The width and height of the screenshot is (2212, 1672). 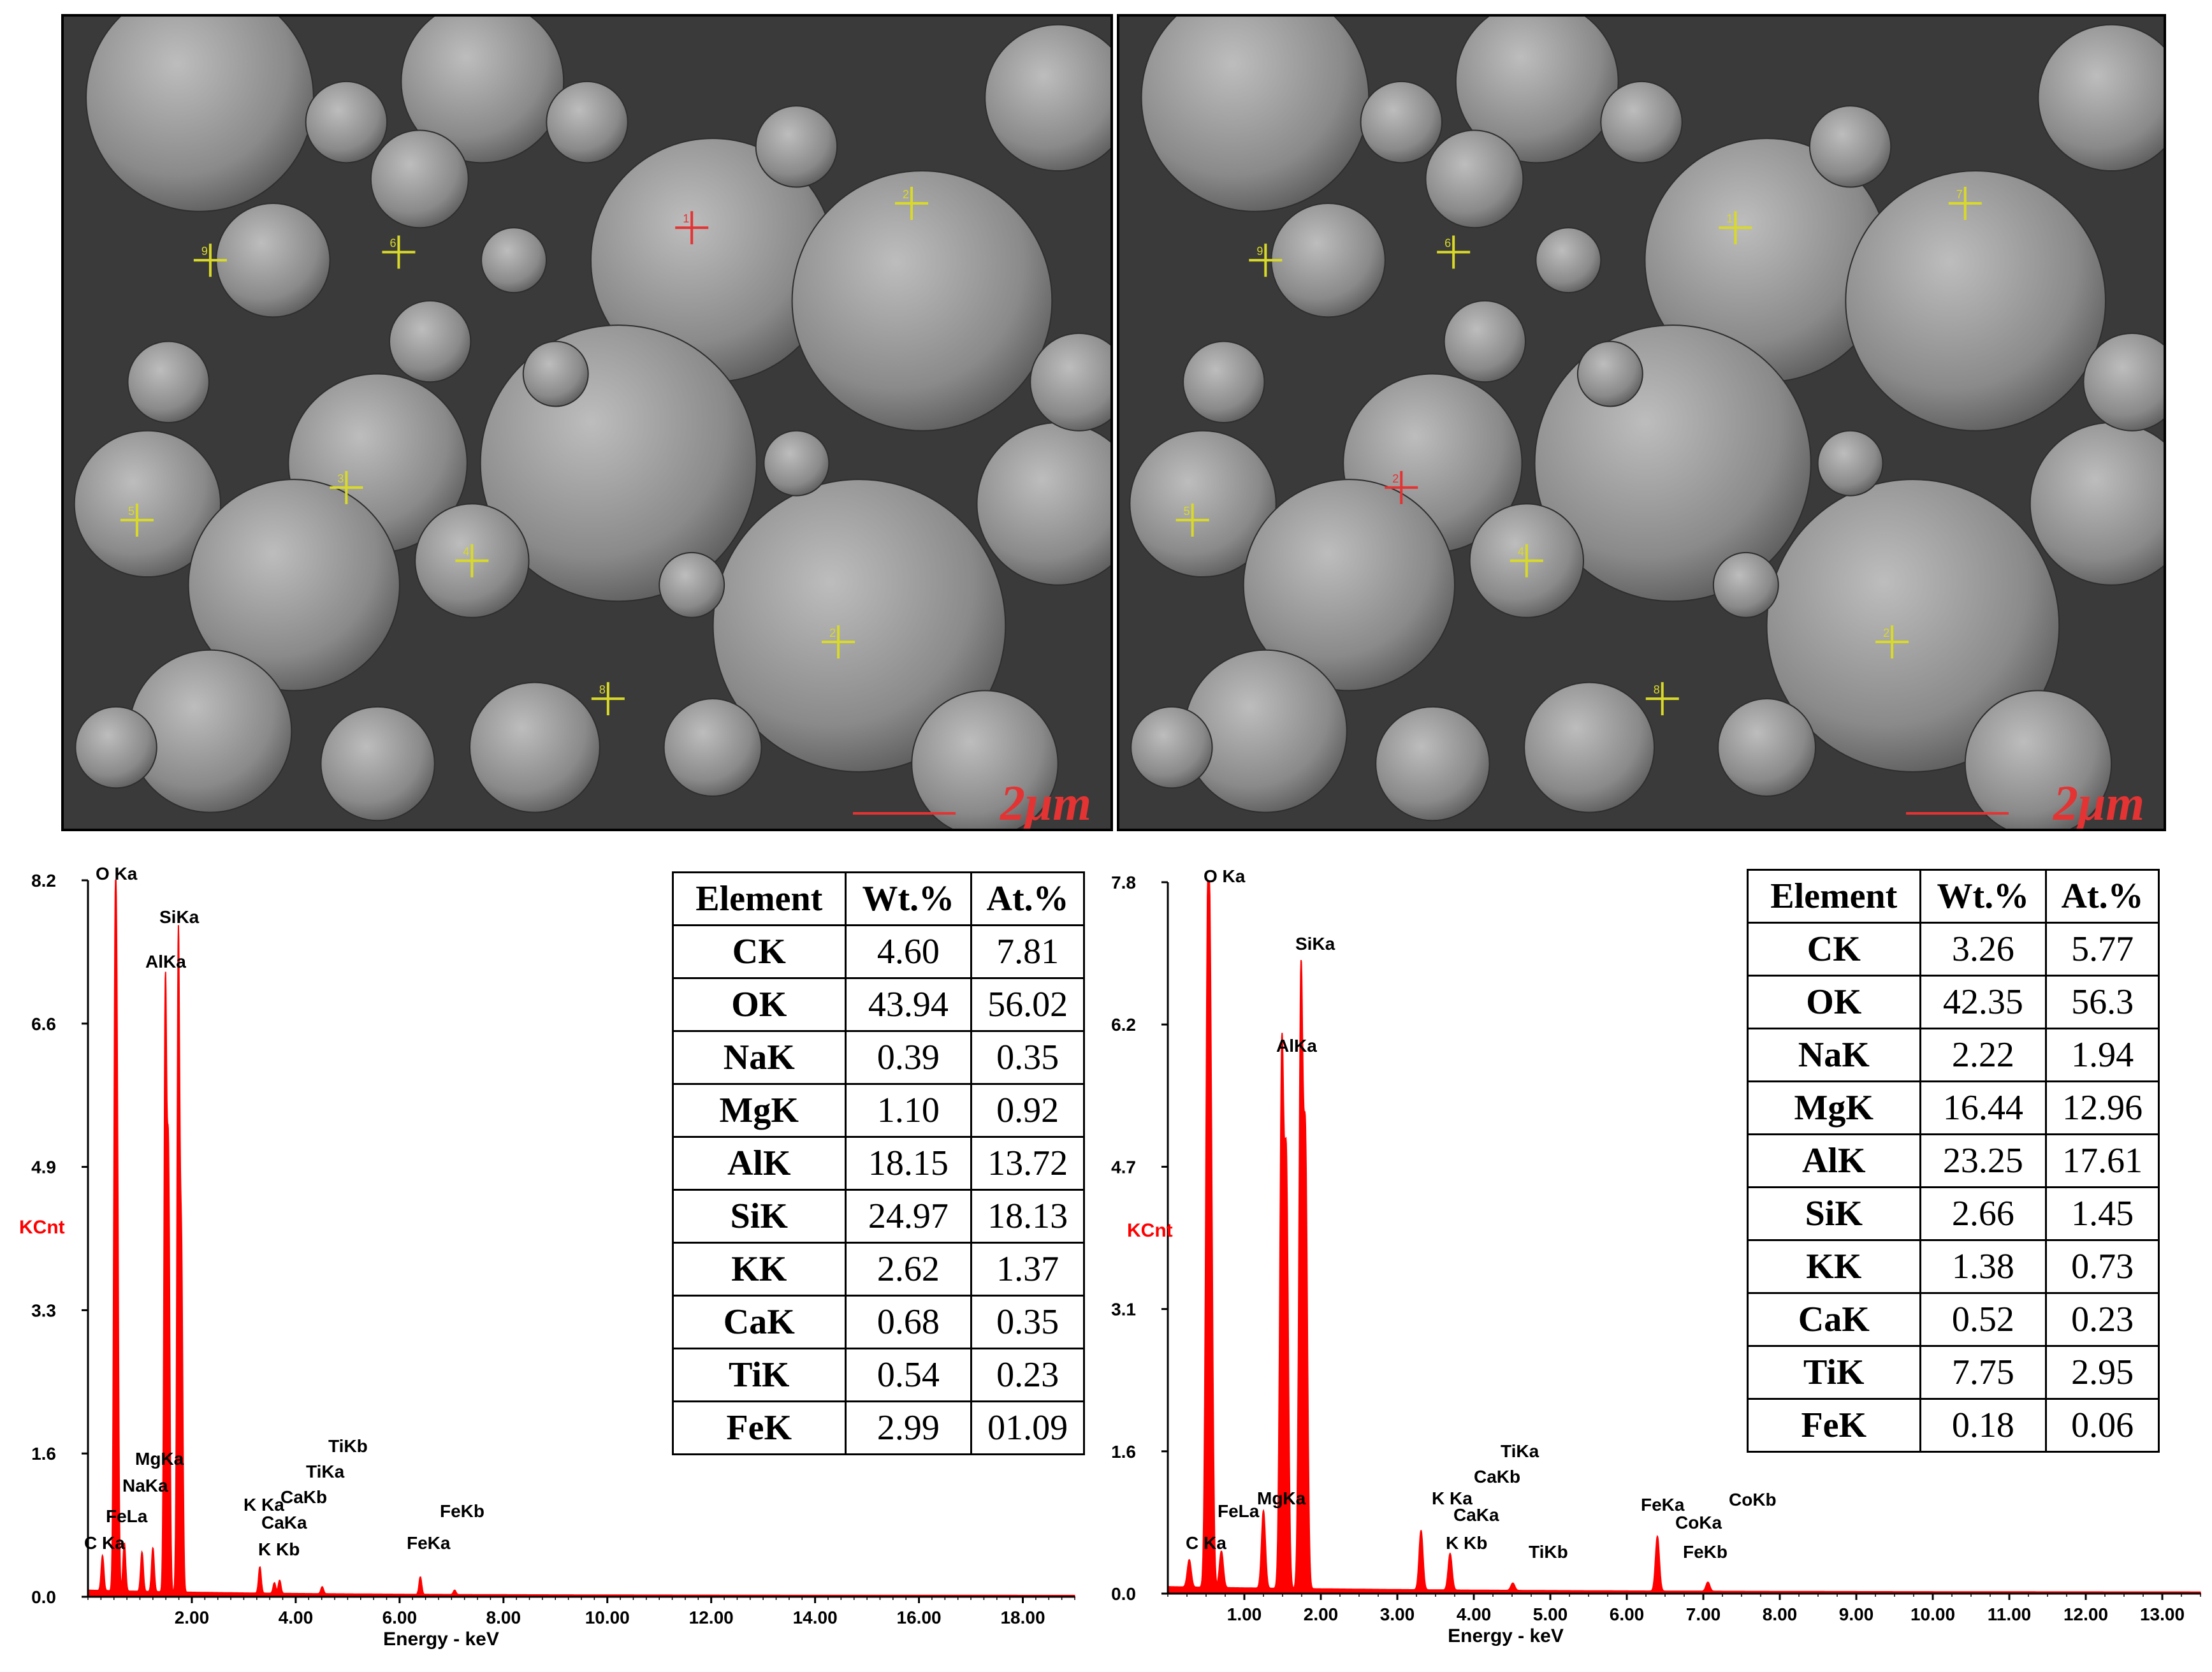 I want to click on point-marker-label: 5, so click(x=131, y=511).